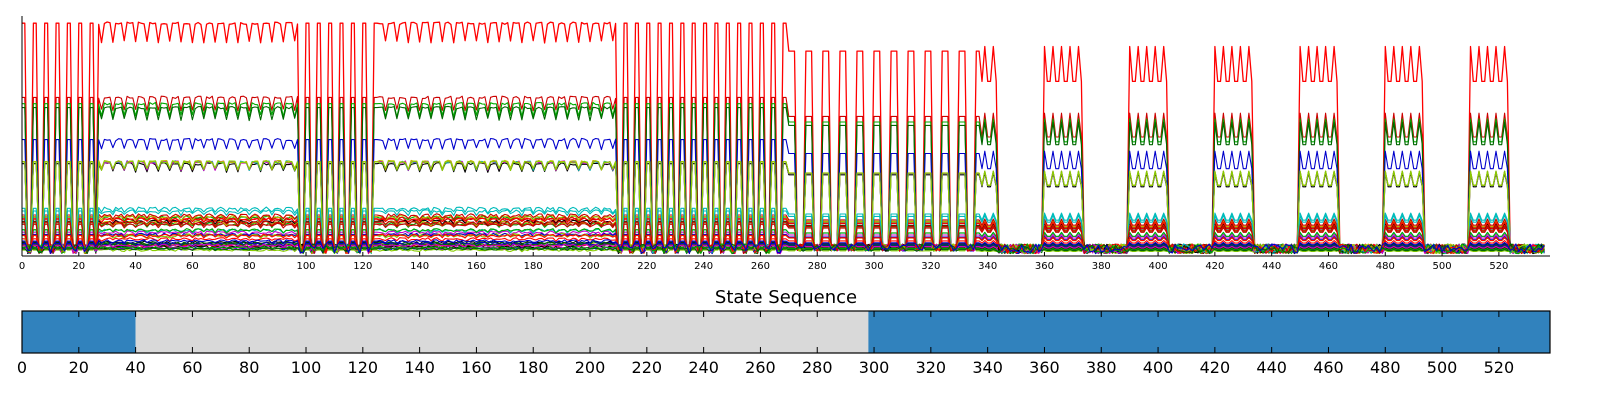  I want to click on state-x-tick-label: 300, so click(874, 367).